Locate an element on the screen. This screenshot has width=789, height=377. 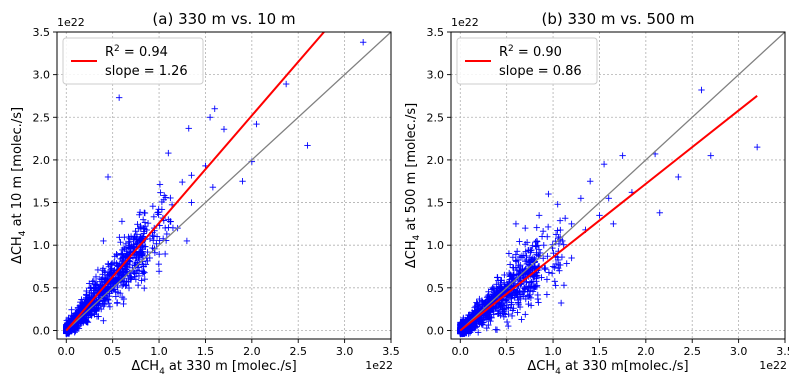
x-tick-label: 0.0 is located at coordinates (67, 351).